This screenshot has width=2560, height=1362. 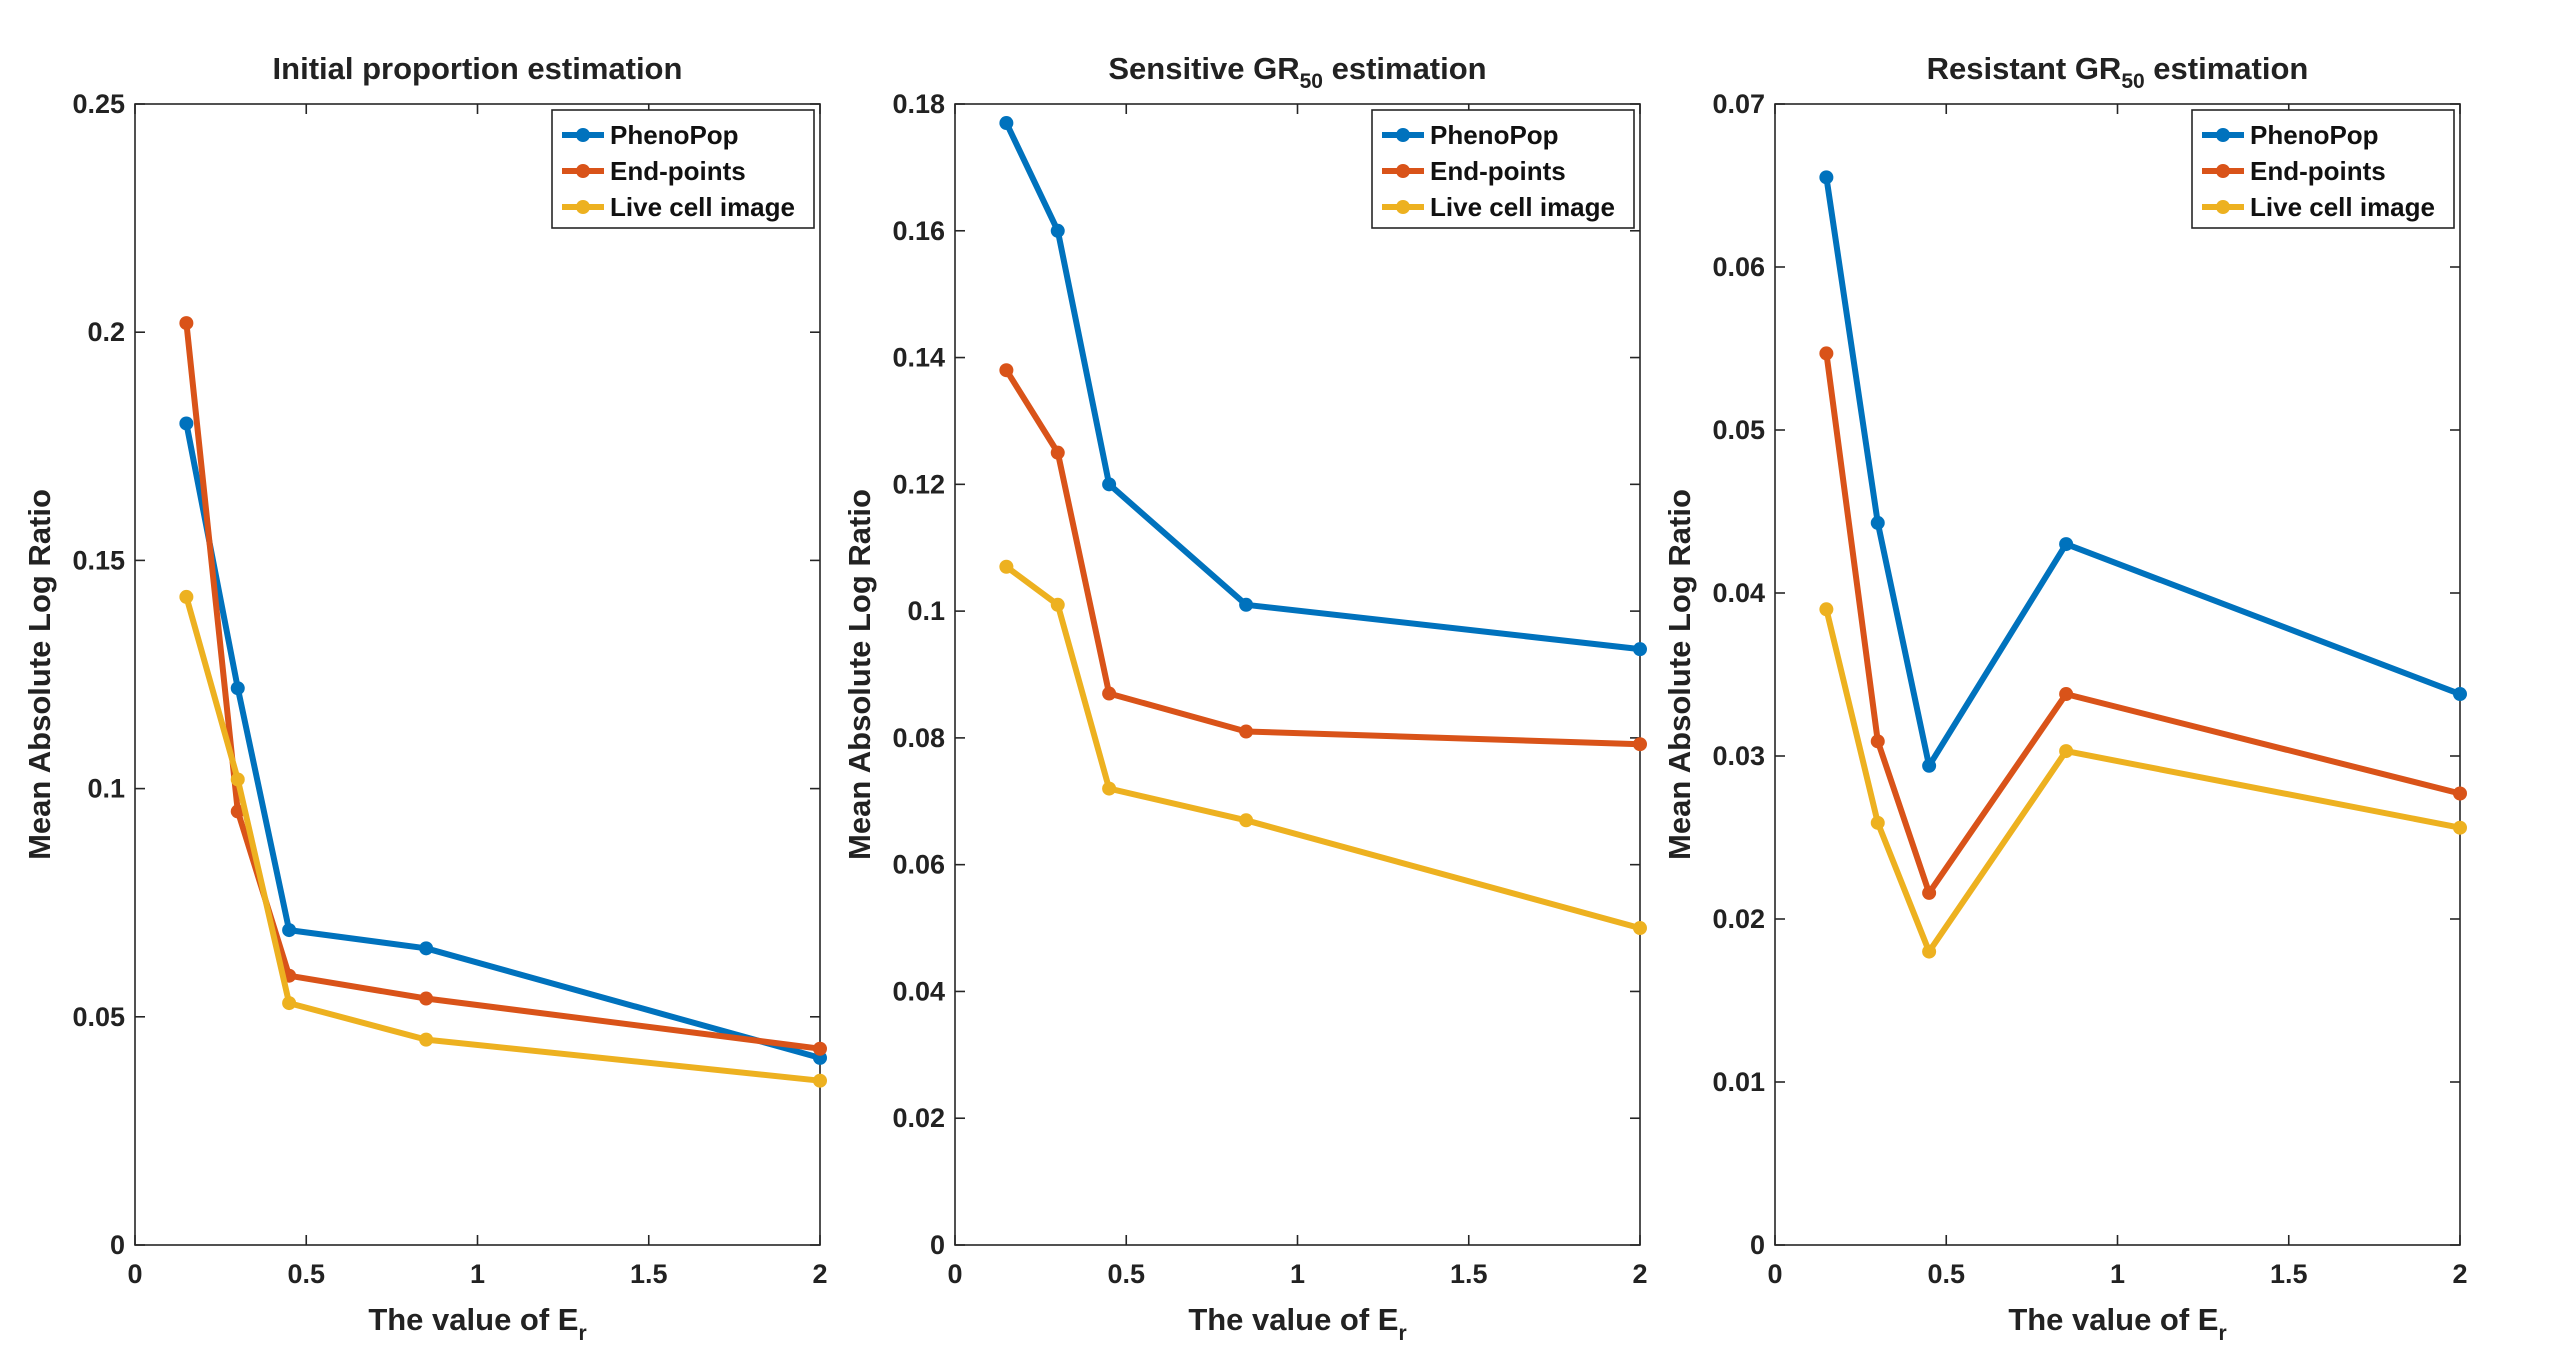 What do you see at coordinates (106, 789) in the screenshot?
I see `y-tick-label: 0.1` at bounding box center [106, 789].